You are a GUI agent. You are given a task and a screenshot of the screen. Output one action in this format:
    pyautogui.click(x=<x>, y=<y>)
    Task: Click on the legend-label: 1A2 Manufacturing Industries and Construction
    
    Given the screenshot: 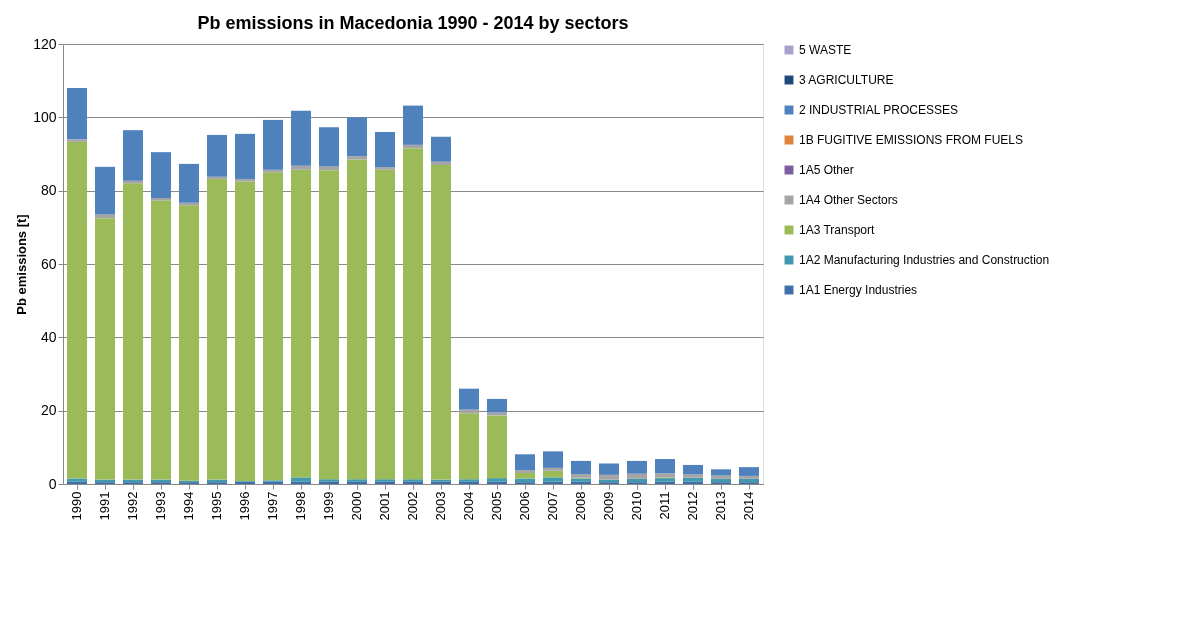 What is the action you would take?
    pyautogui.click(x=924, y=260)
    